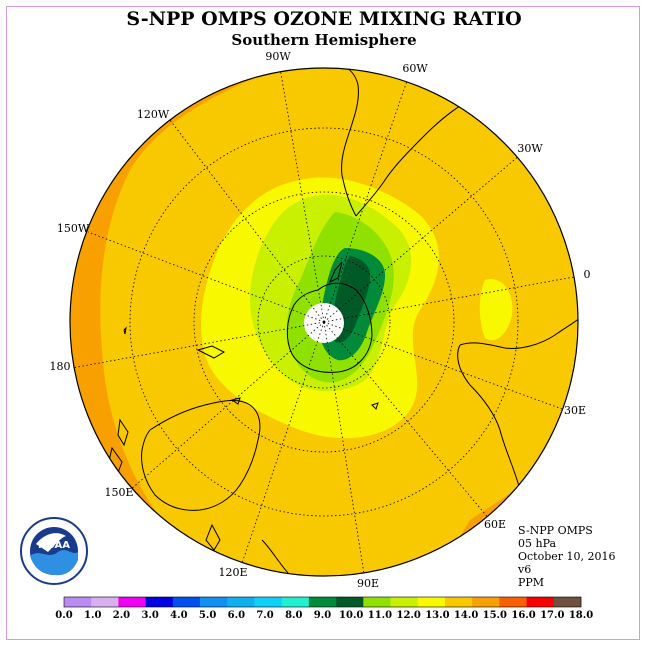  I want to click on colorbar-tick-label: 1.0, so click(92, 615).